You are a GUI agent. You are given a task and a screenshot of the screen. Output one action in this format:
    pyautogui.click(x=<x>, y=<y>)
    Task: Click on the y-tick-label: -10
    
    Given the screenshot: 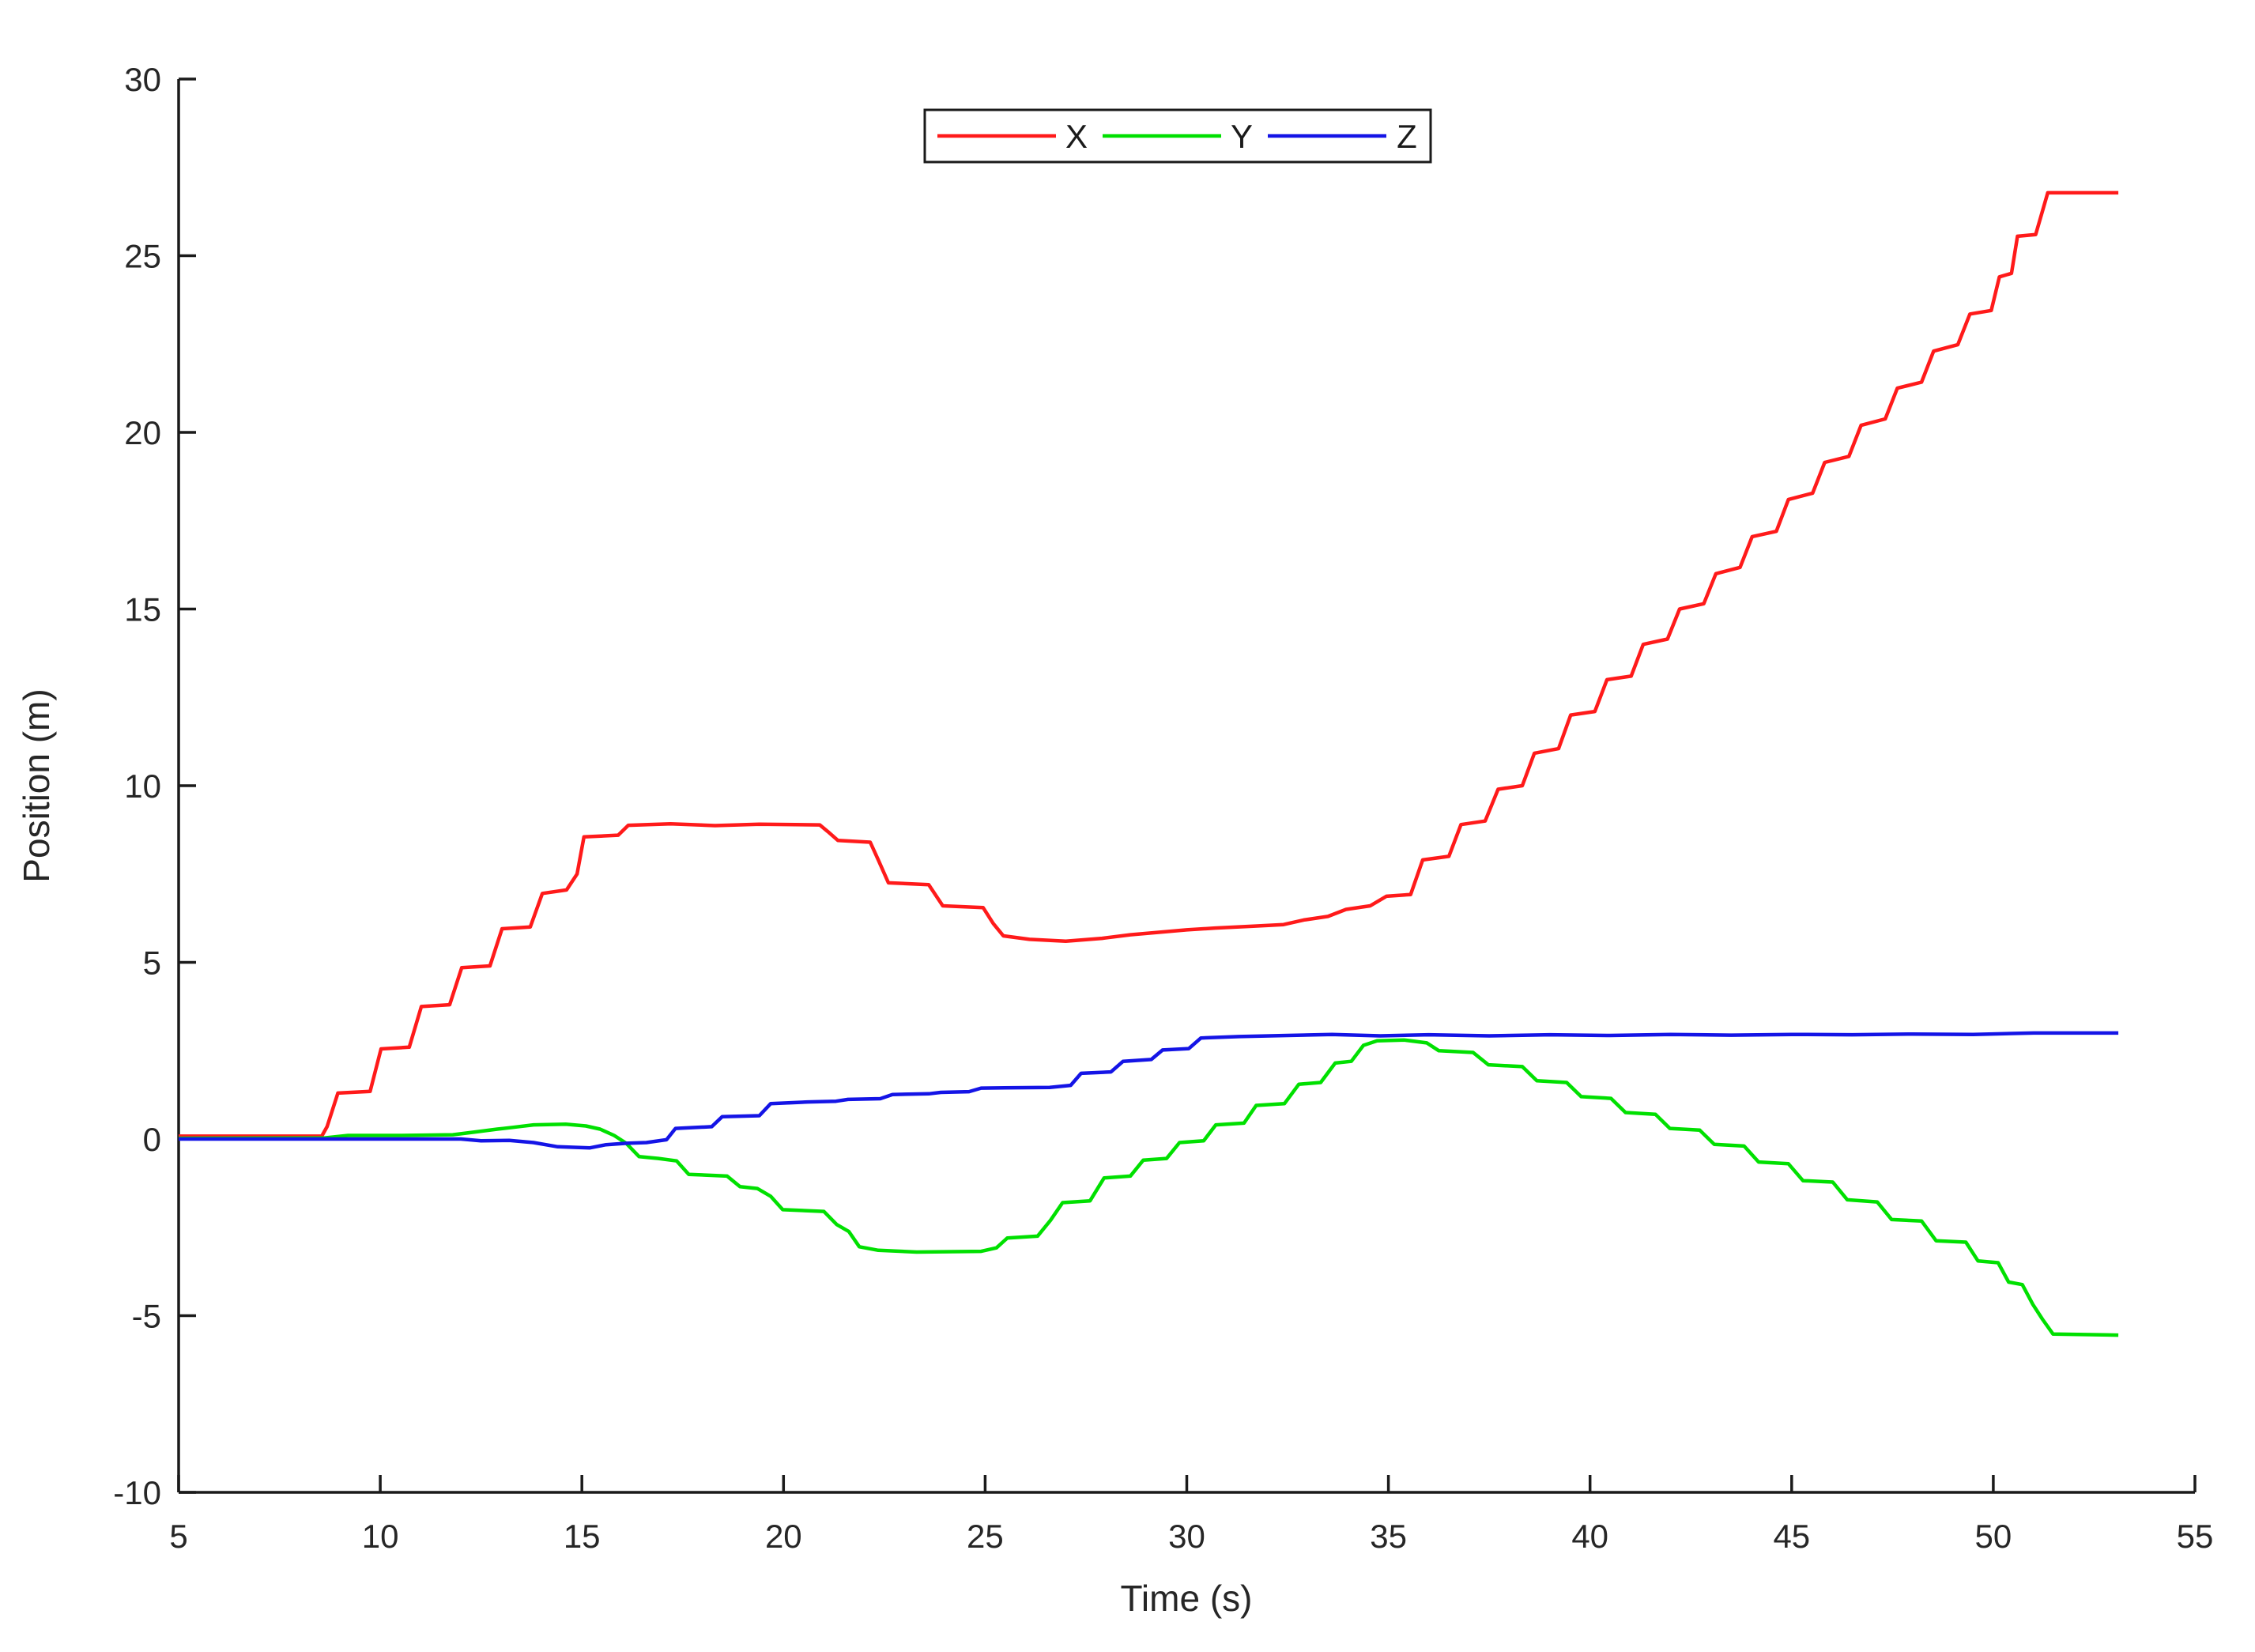 What is the action you would take?
    pyautogui.click(x=137, y=1492)
    